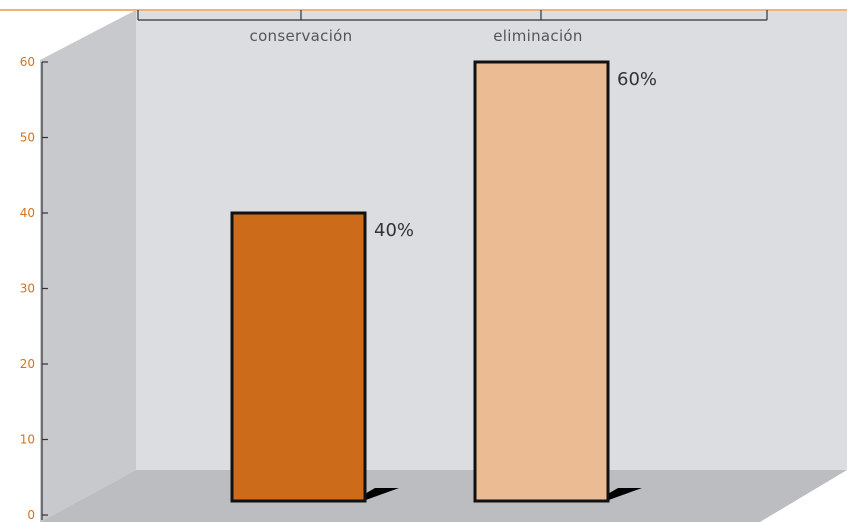 The height and width of the screenshot is (522, 847). I want to click on y-tick-label: 20, so click(27, 364).